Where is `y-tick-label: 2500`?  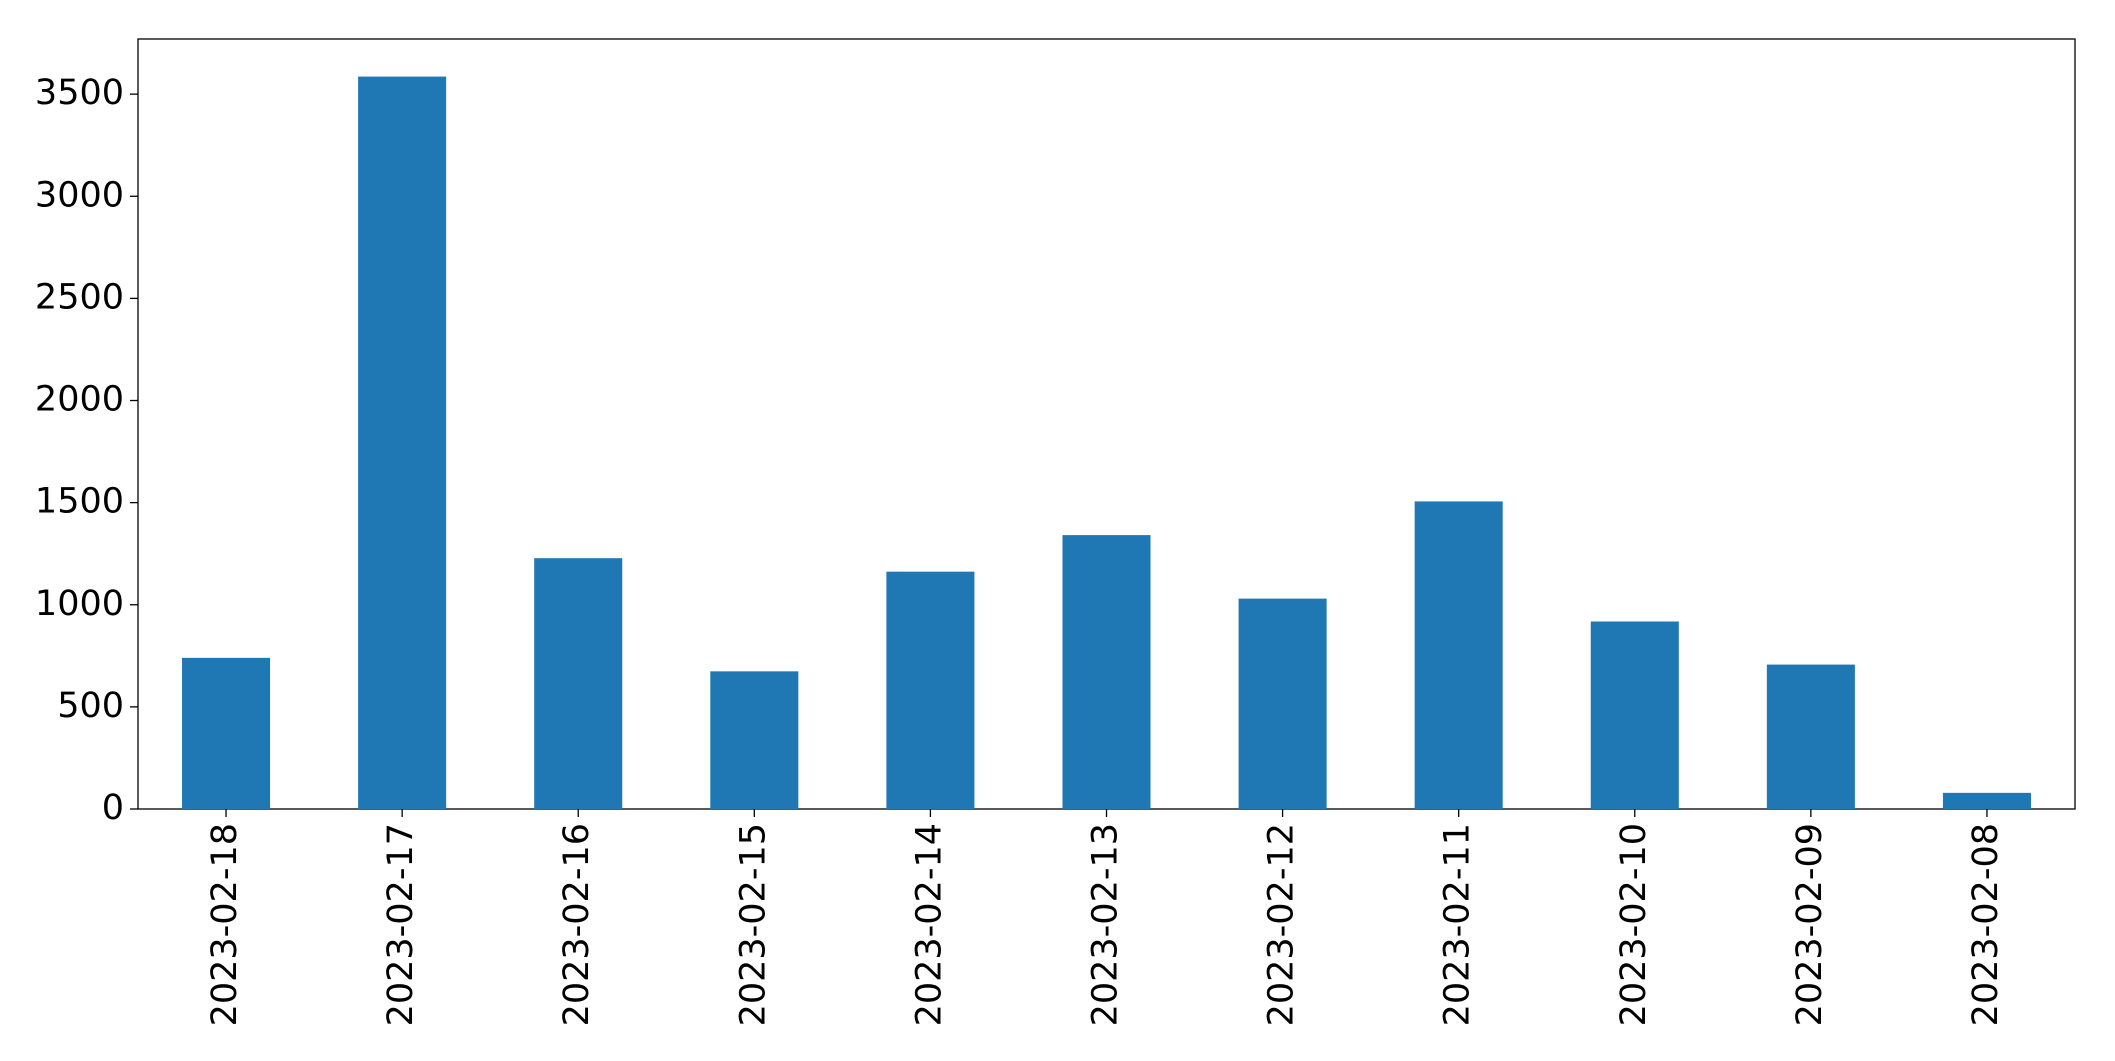 y-tick-label: 2500 is located at coordinates (79, 297).